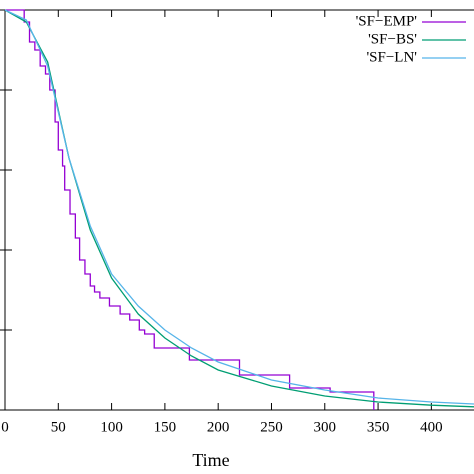  What do you see at coordinates (165, 427) in the screenshot?
I see `x-tick-label: 150` at bounding box center [165, 427].